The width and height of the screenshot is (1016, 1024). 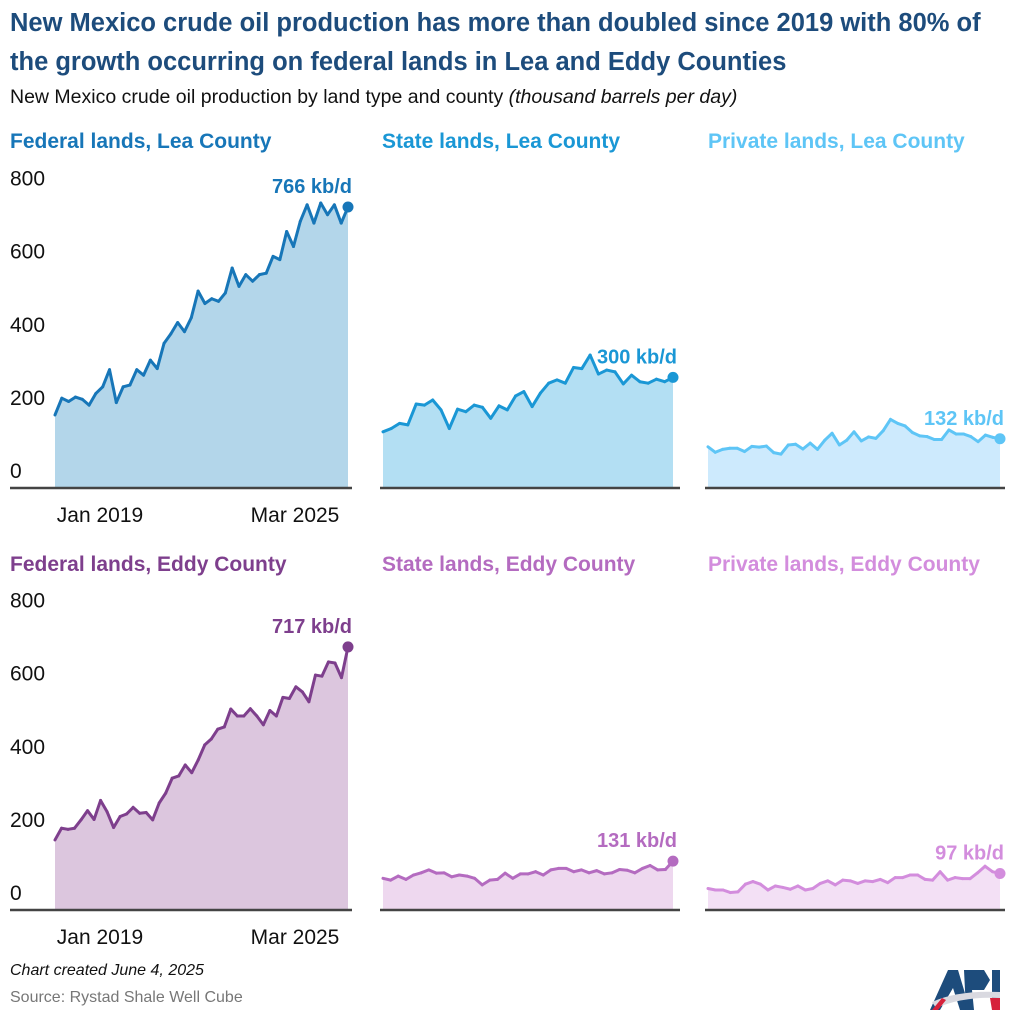 What do you see at coordinates (107, 970) in the screenshot?
I see `chart-created-note: Chart created June 4, 2025` at bounding box center [107, 970].